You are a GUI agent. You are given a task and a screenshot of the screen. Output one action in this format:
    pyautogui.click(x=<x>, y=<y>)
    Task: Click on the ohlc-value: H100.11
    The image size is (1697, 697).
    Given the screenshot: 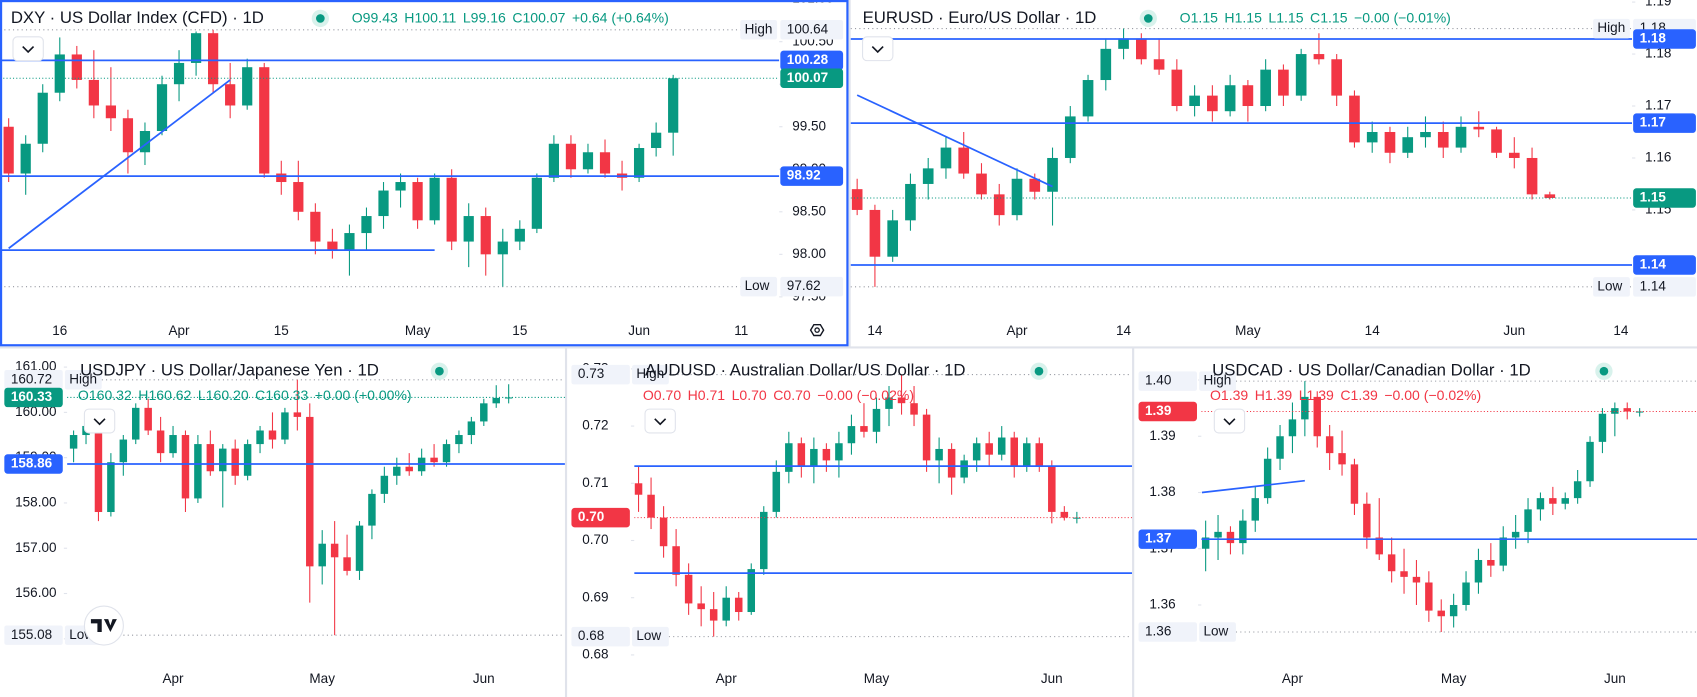 What is the action you would take?
    pyautogui.click(x=430, y=17)
    